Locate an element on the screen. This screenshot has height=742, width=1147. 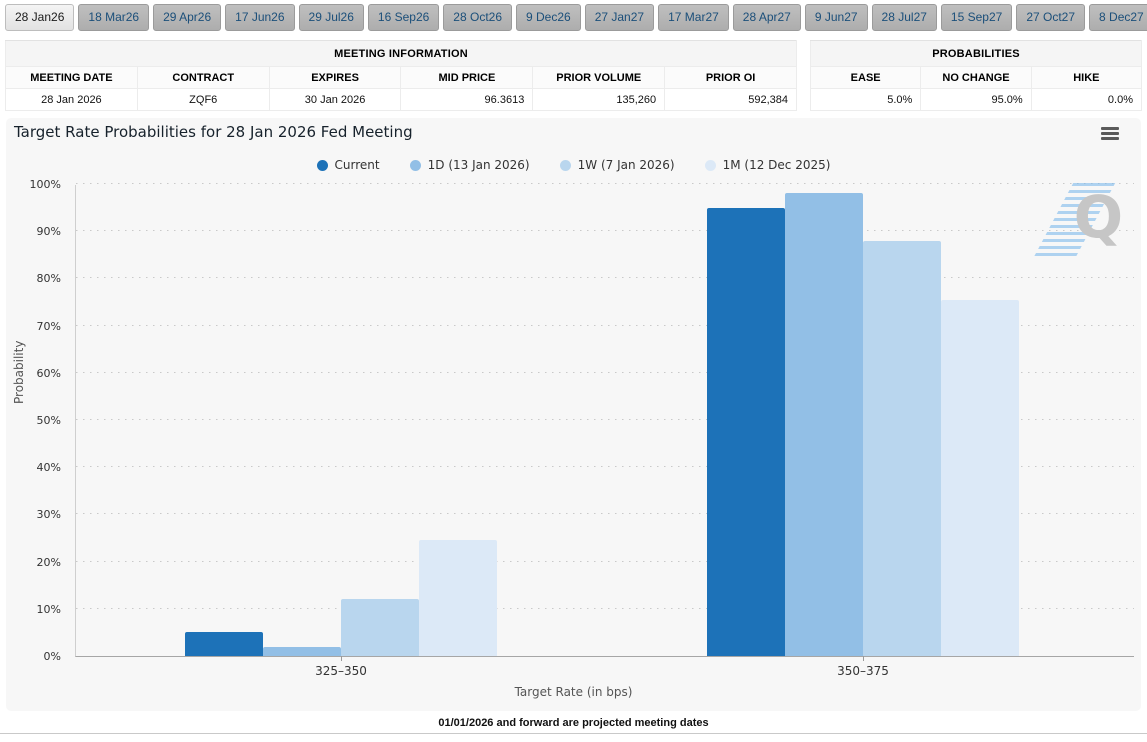
column-header: MID PRICE is located at coordinates (467, 77).